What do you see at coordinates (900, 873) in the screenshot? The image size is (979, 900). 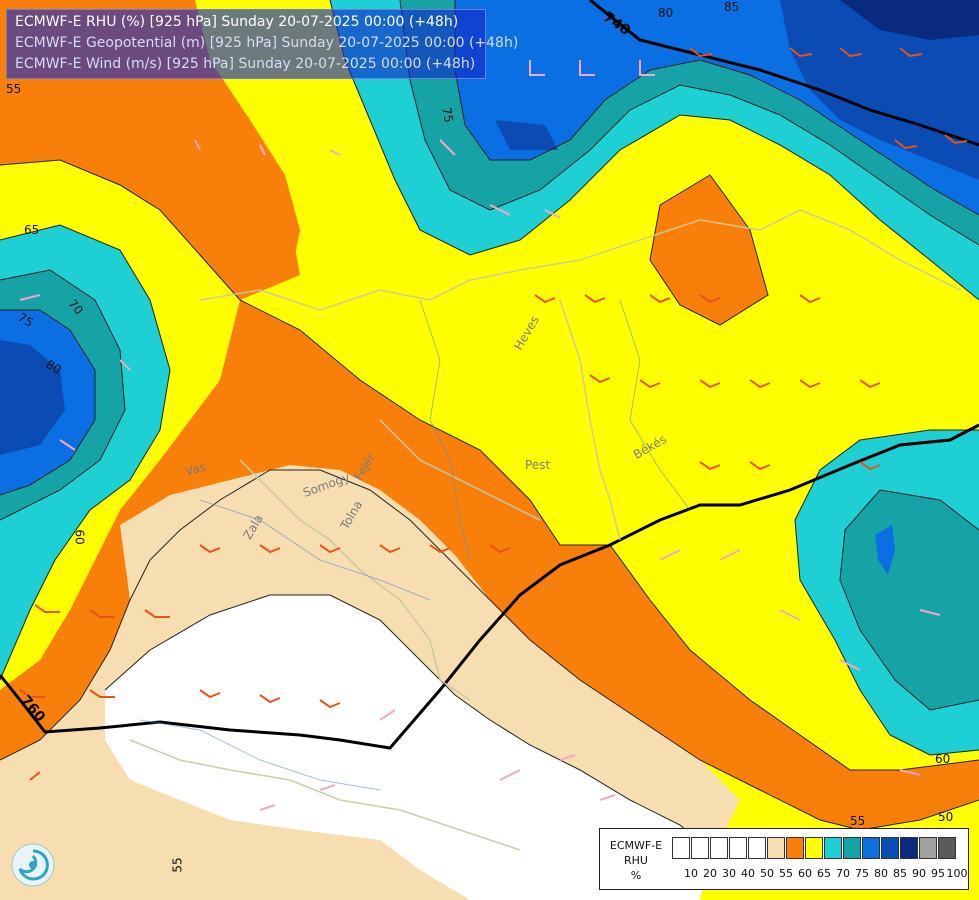 I see `legend-tick-label: 85` at bounding box center [900, 873].